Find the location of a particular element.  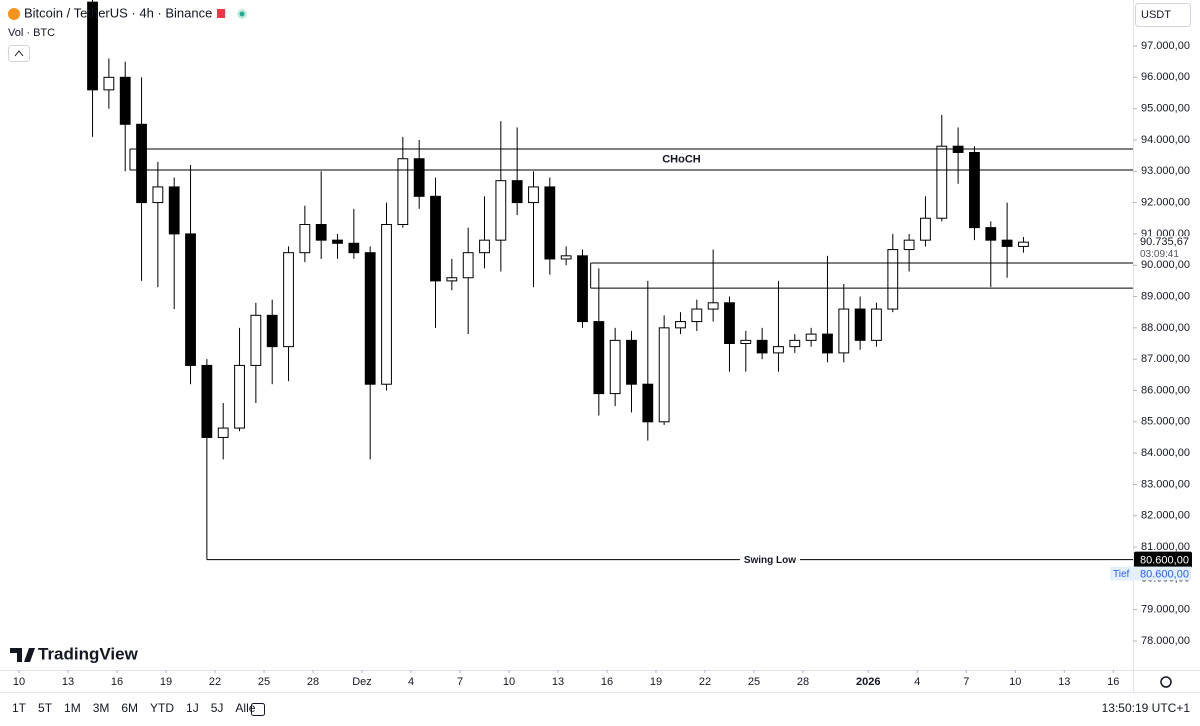

x-tick-label: 16 is located at coordinates (607, 682).